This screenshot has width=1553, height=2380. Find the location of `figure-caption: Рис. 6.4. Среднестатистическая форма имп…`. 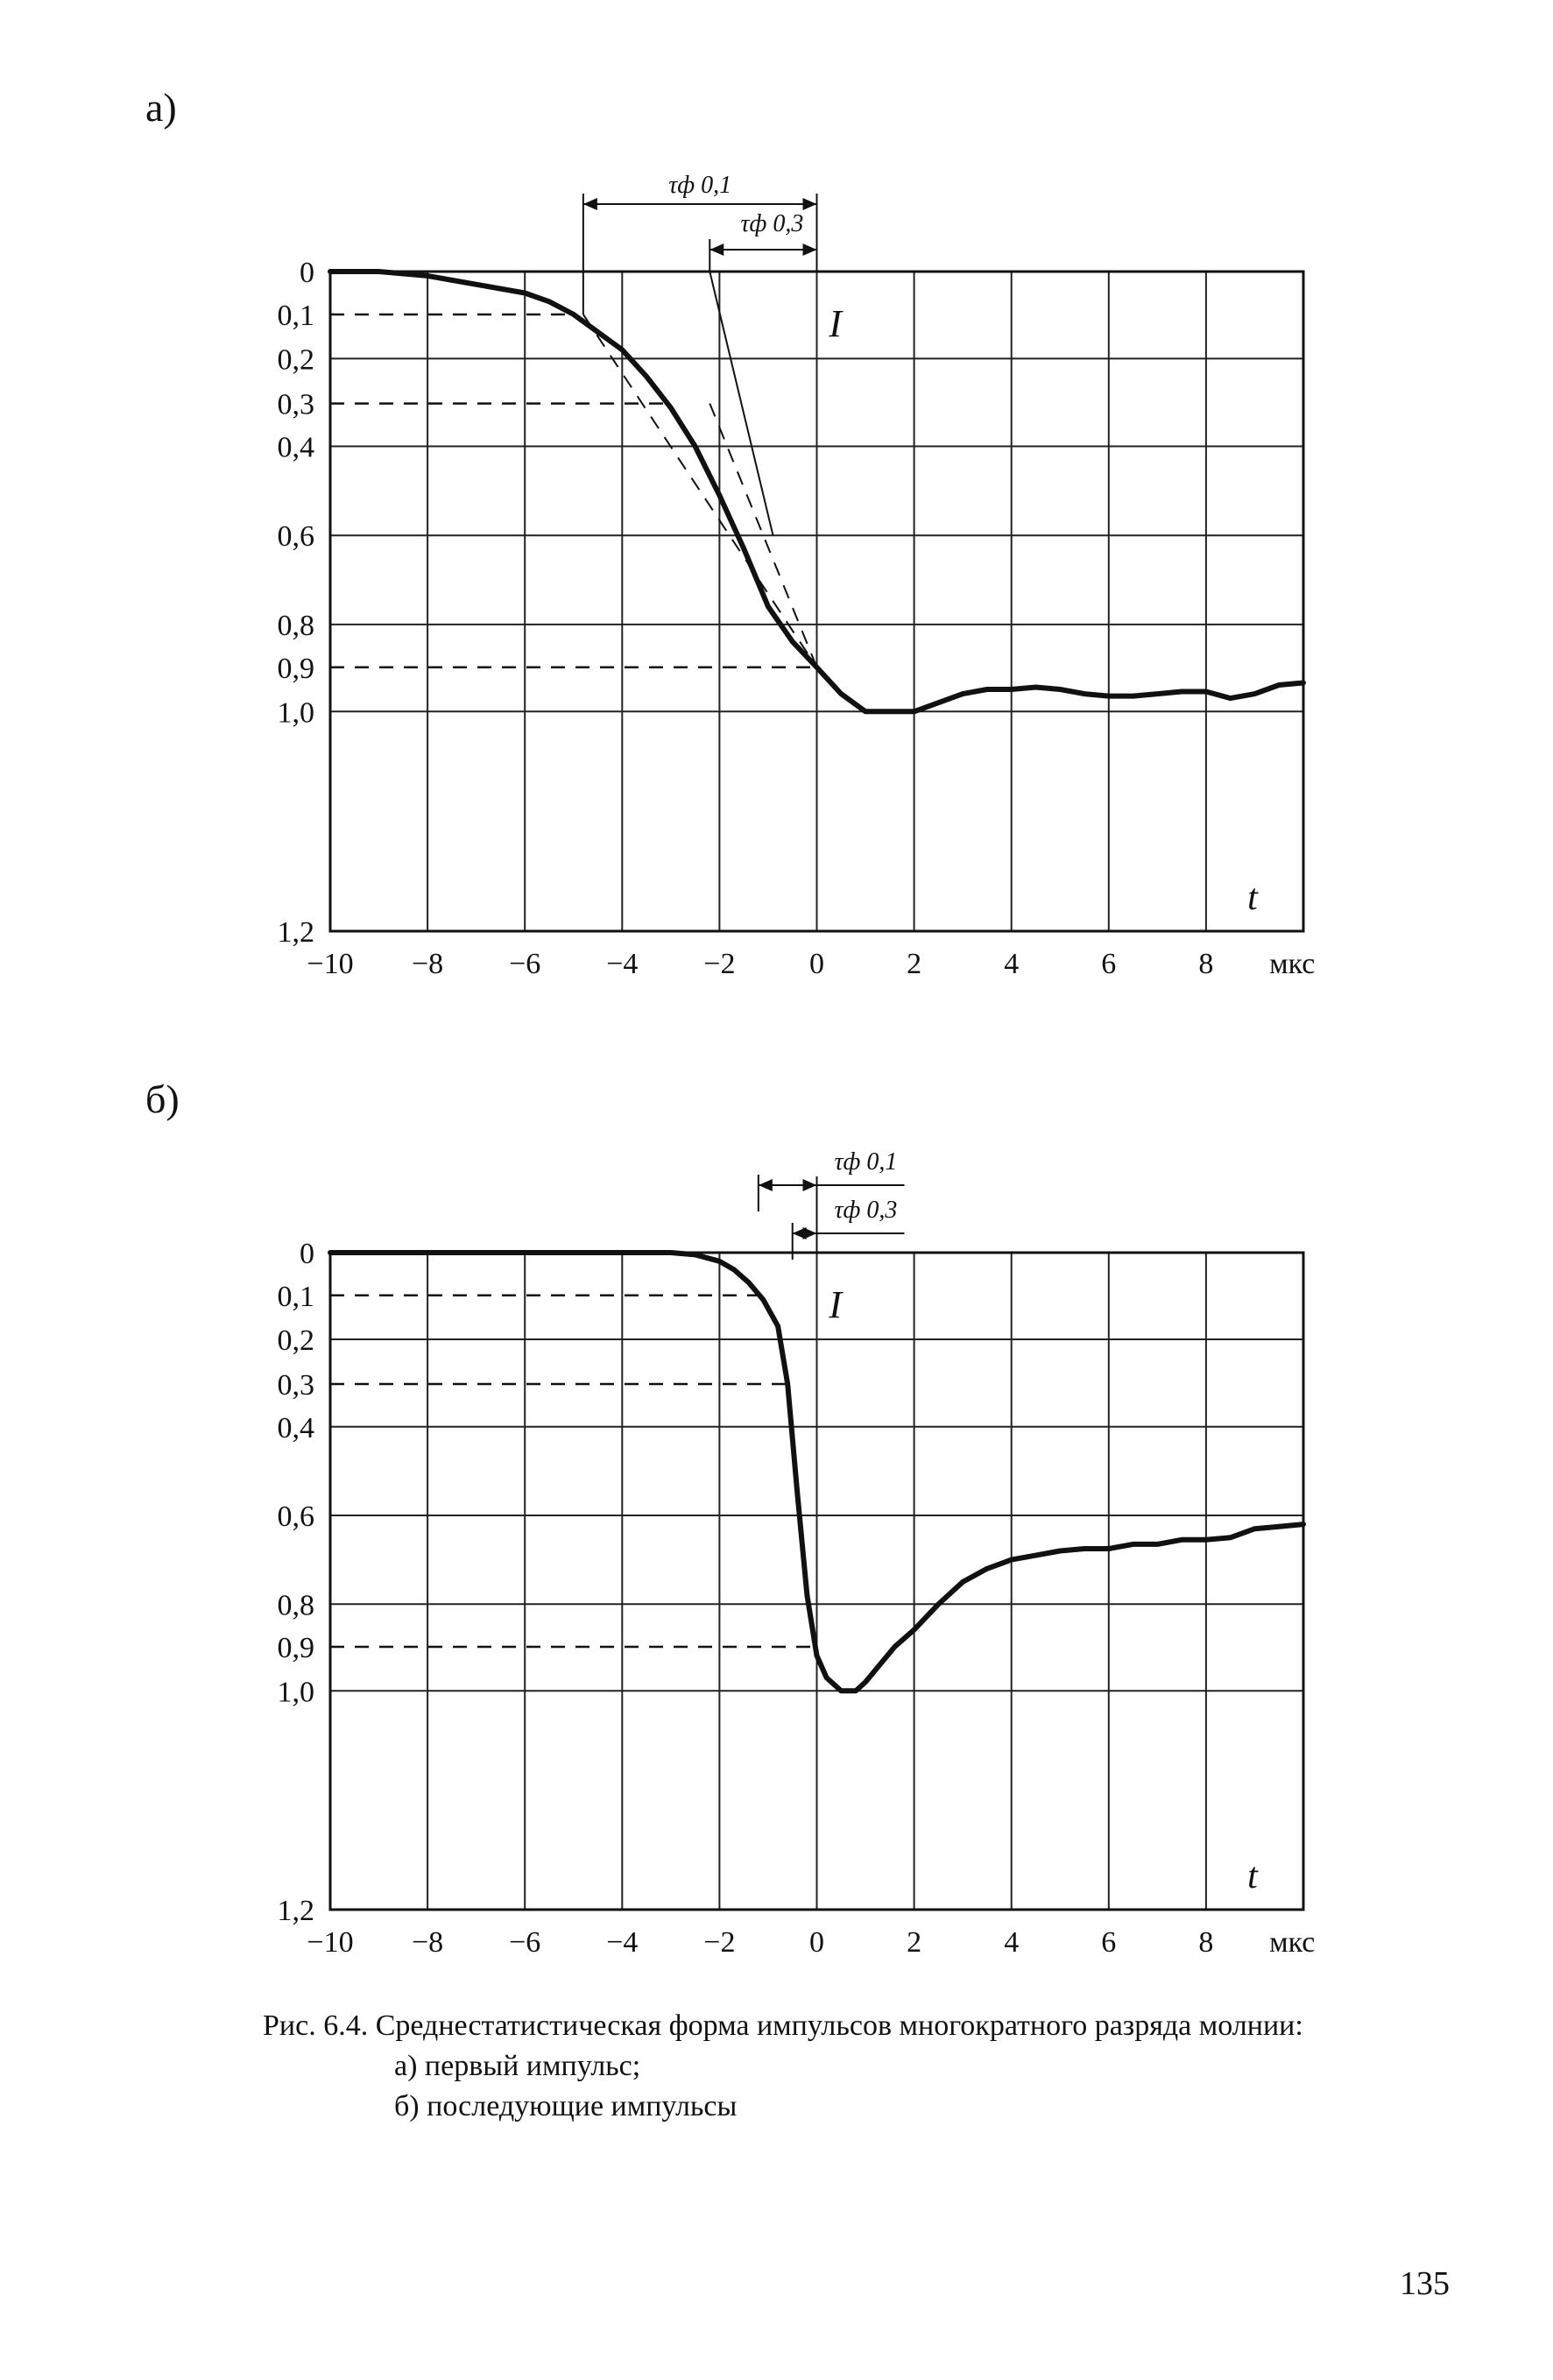

figure-caption: Рис. 6.4. Среднестатистическая форма имп… is located at coordinates (783, 2066).